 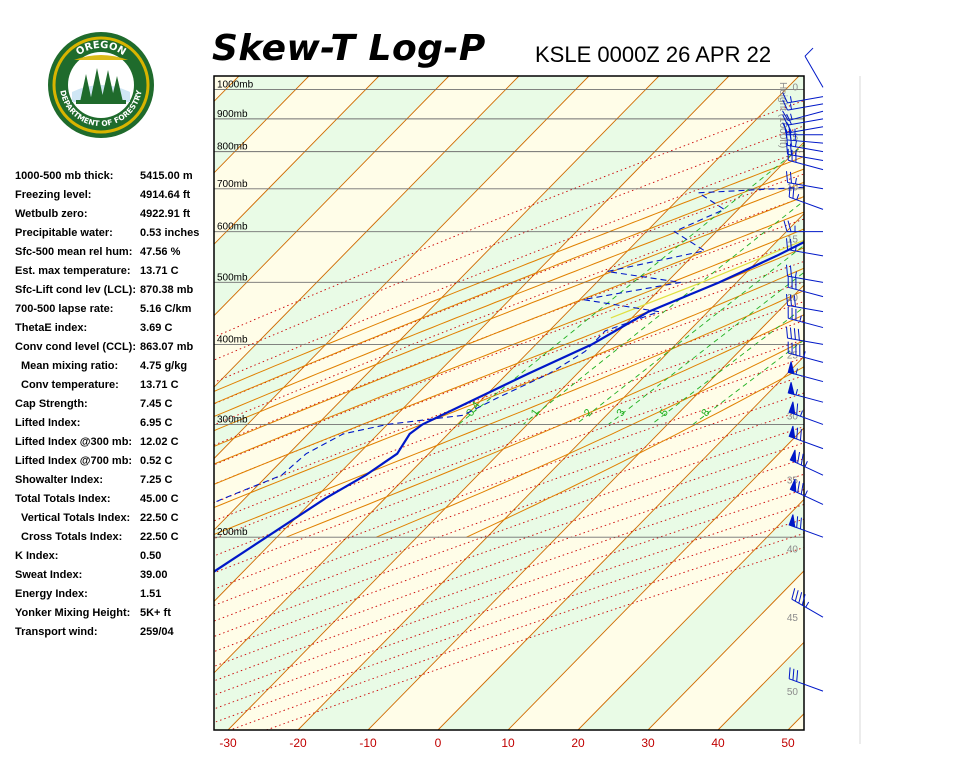 I want to click on index-value: 5K+ ft, so click(x=155, y=613).